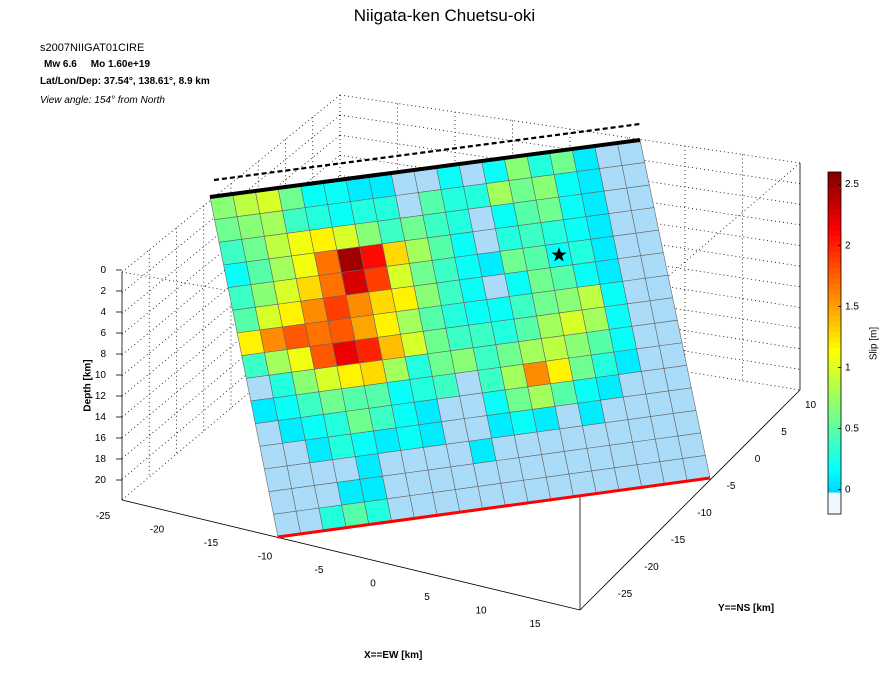 The width and height of the screenshot is (889, 686). Describe the element at coordinates (393, 655) in the screenshot. I see `x-axis-label: X==EW [km]` at that location.